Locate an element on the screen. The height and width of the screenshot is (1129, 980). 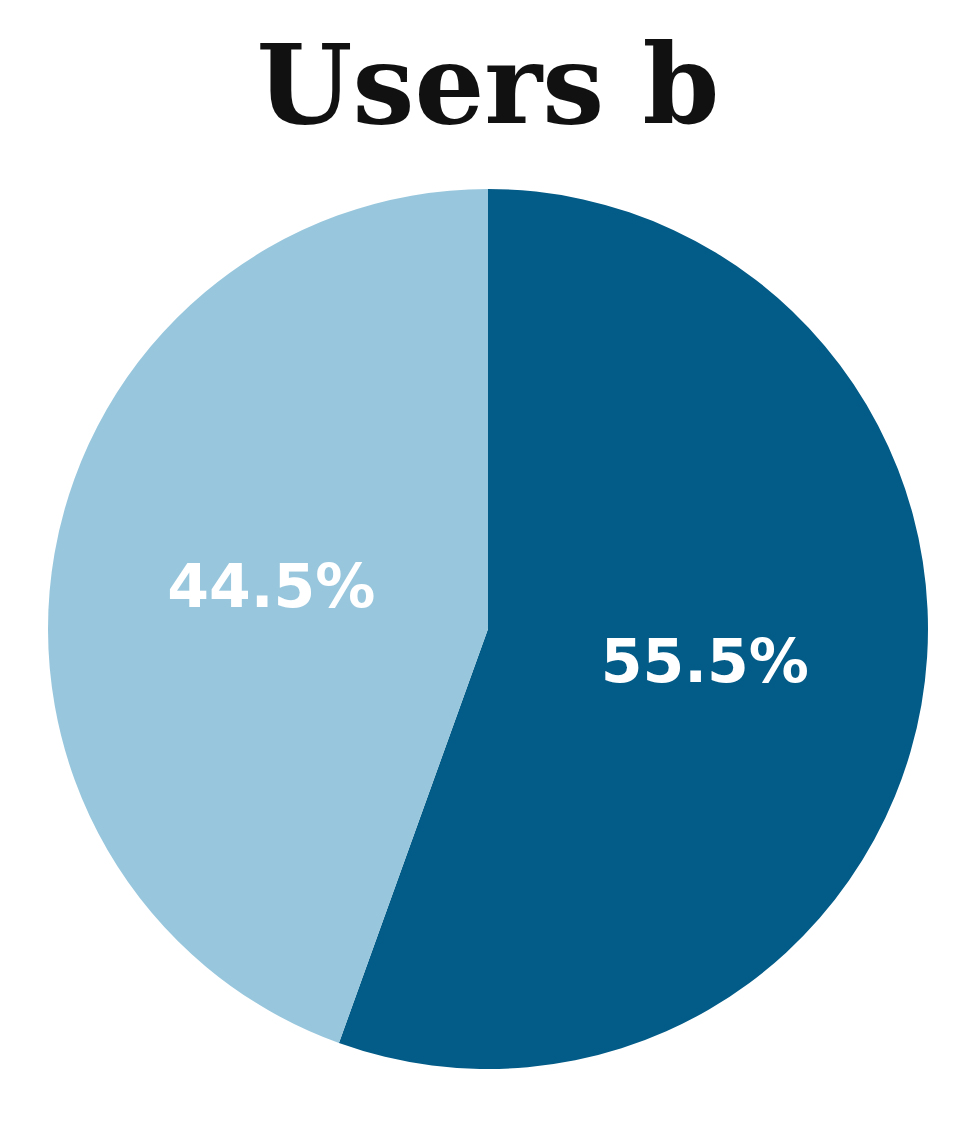
data-label: 44.5% is located at coordinates (271, 585).